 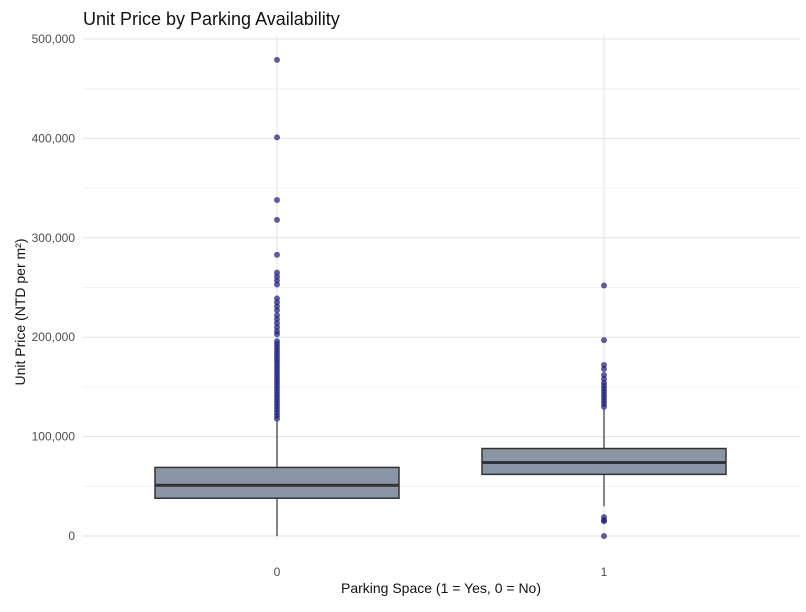 I want to click on y-tick-label: 200,000, so click(x=54, y=337).